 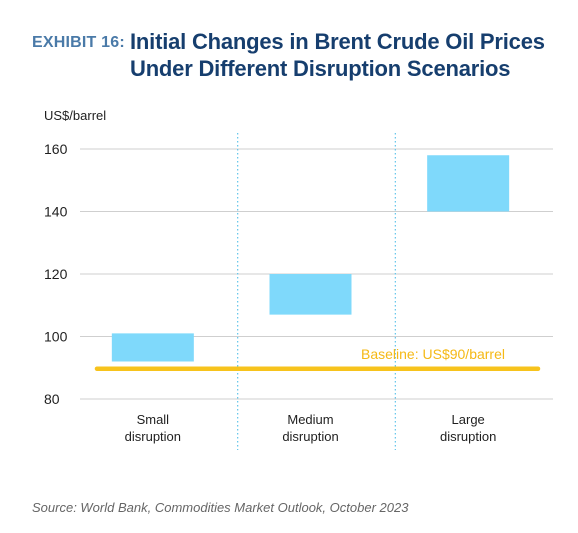 What do you see at coordinates (75, 115) in the screenshot?
I see `y-axis-unit-label: US$/barrel` at bounding box center [75, 115].